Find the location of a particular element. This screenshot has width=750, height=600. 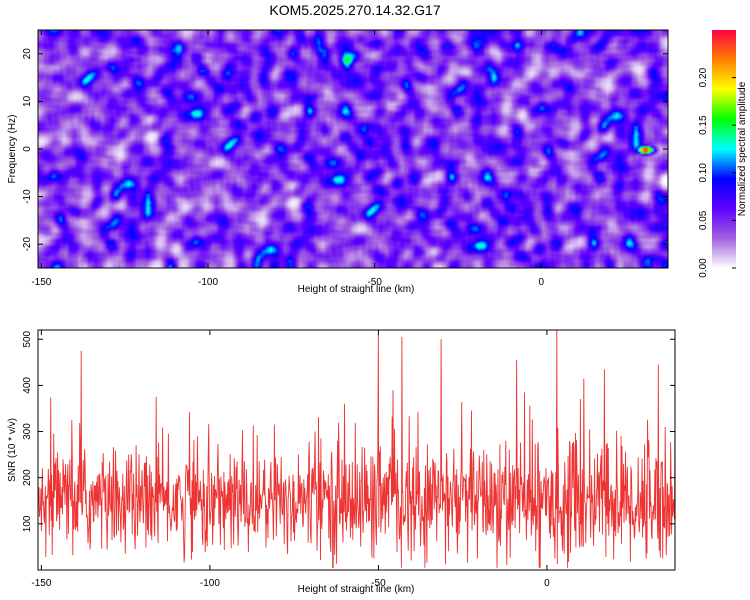

colorbar-tick-label: 0.10 is located at coordinates (703, 173).